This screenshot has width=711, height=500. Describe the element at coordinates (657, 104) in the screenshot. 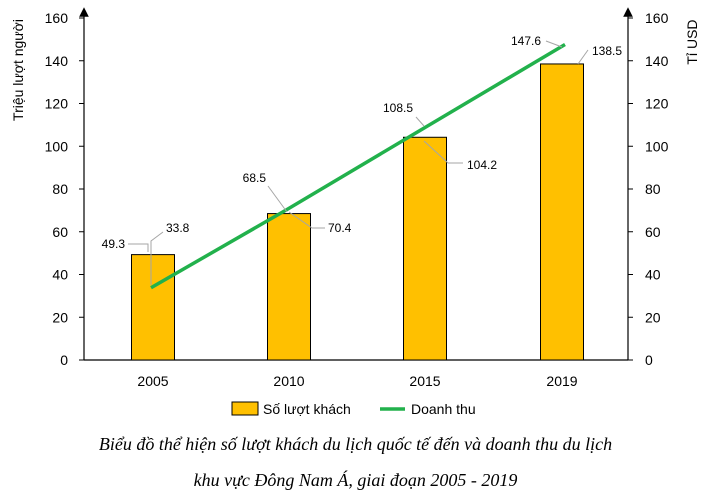

I see `y-right-tick-label: 120` at that location.